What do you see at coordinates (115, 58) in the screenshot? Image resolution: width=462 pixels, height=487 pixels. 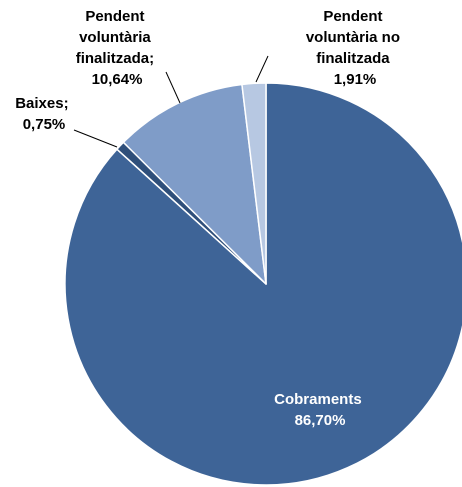 I see `label-finalitzada-line-3: finalitzada;` at bounding box center [115, 58].